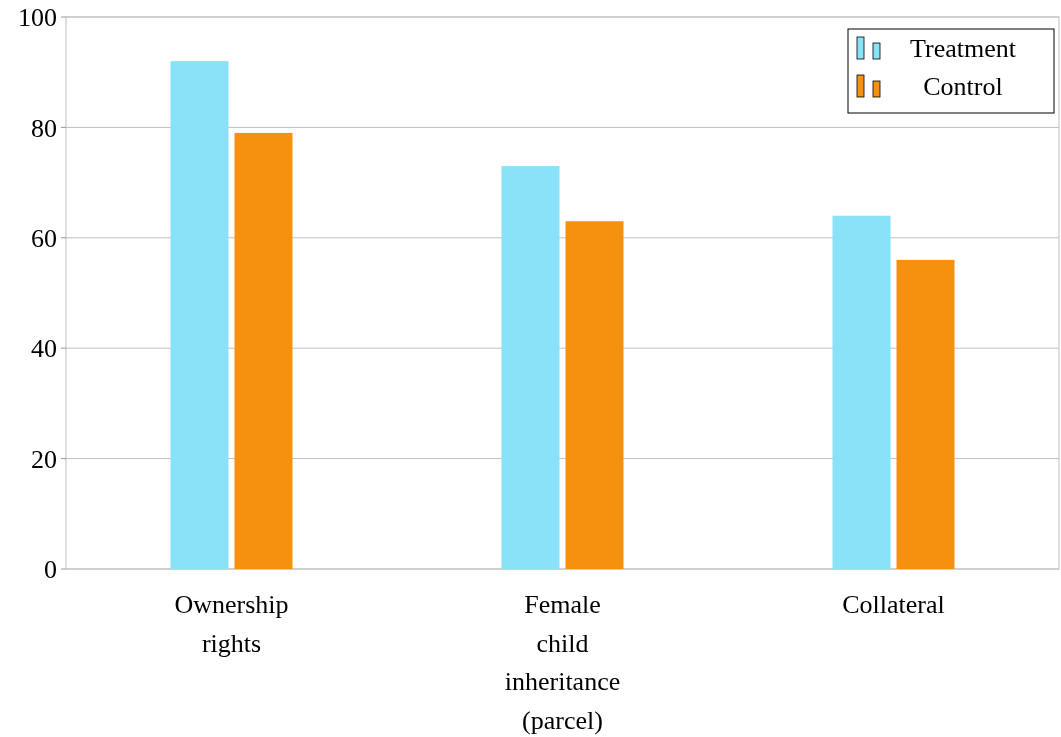  What do you see at coordinates (893, 604) in the screenshot?
I see `x-tick-label: Collateral` at bounding box center [893, 604].